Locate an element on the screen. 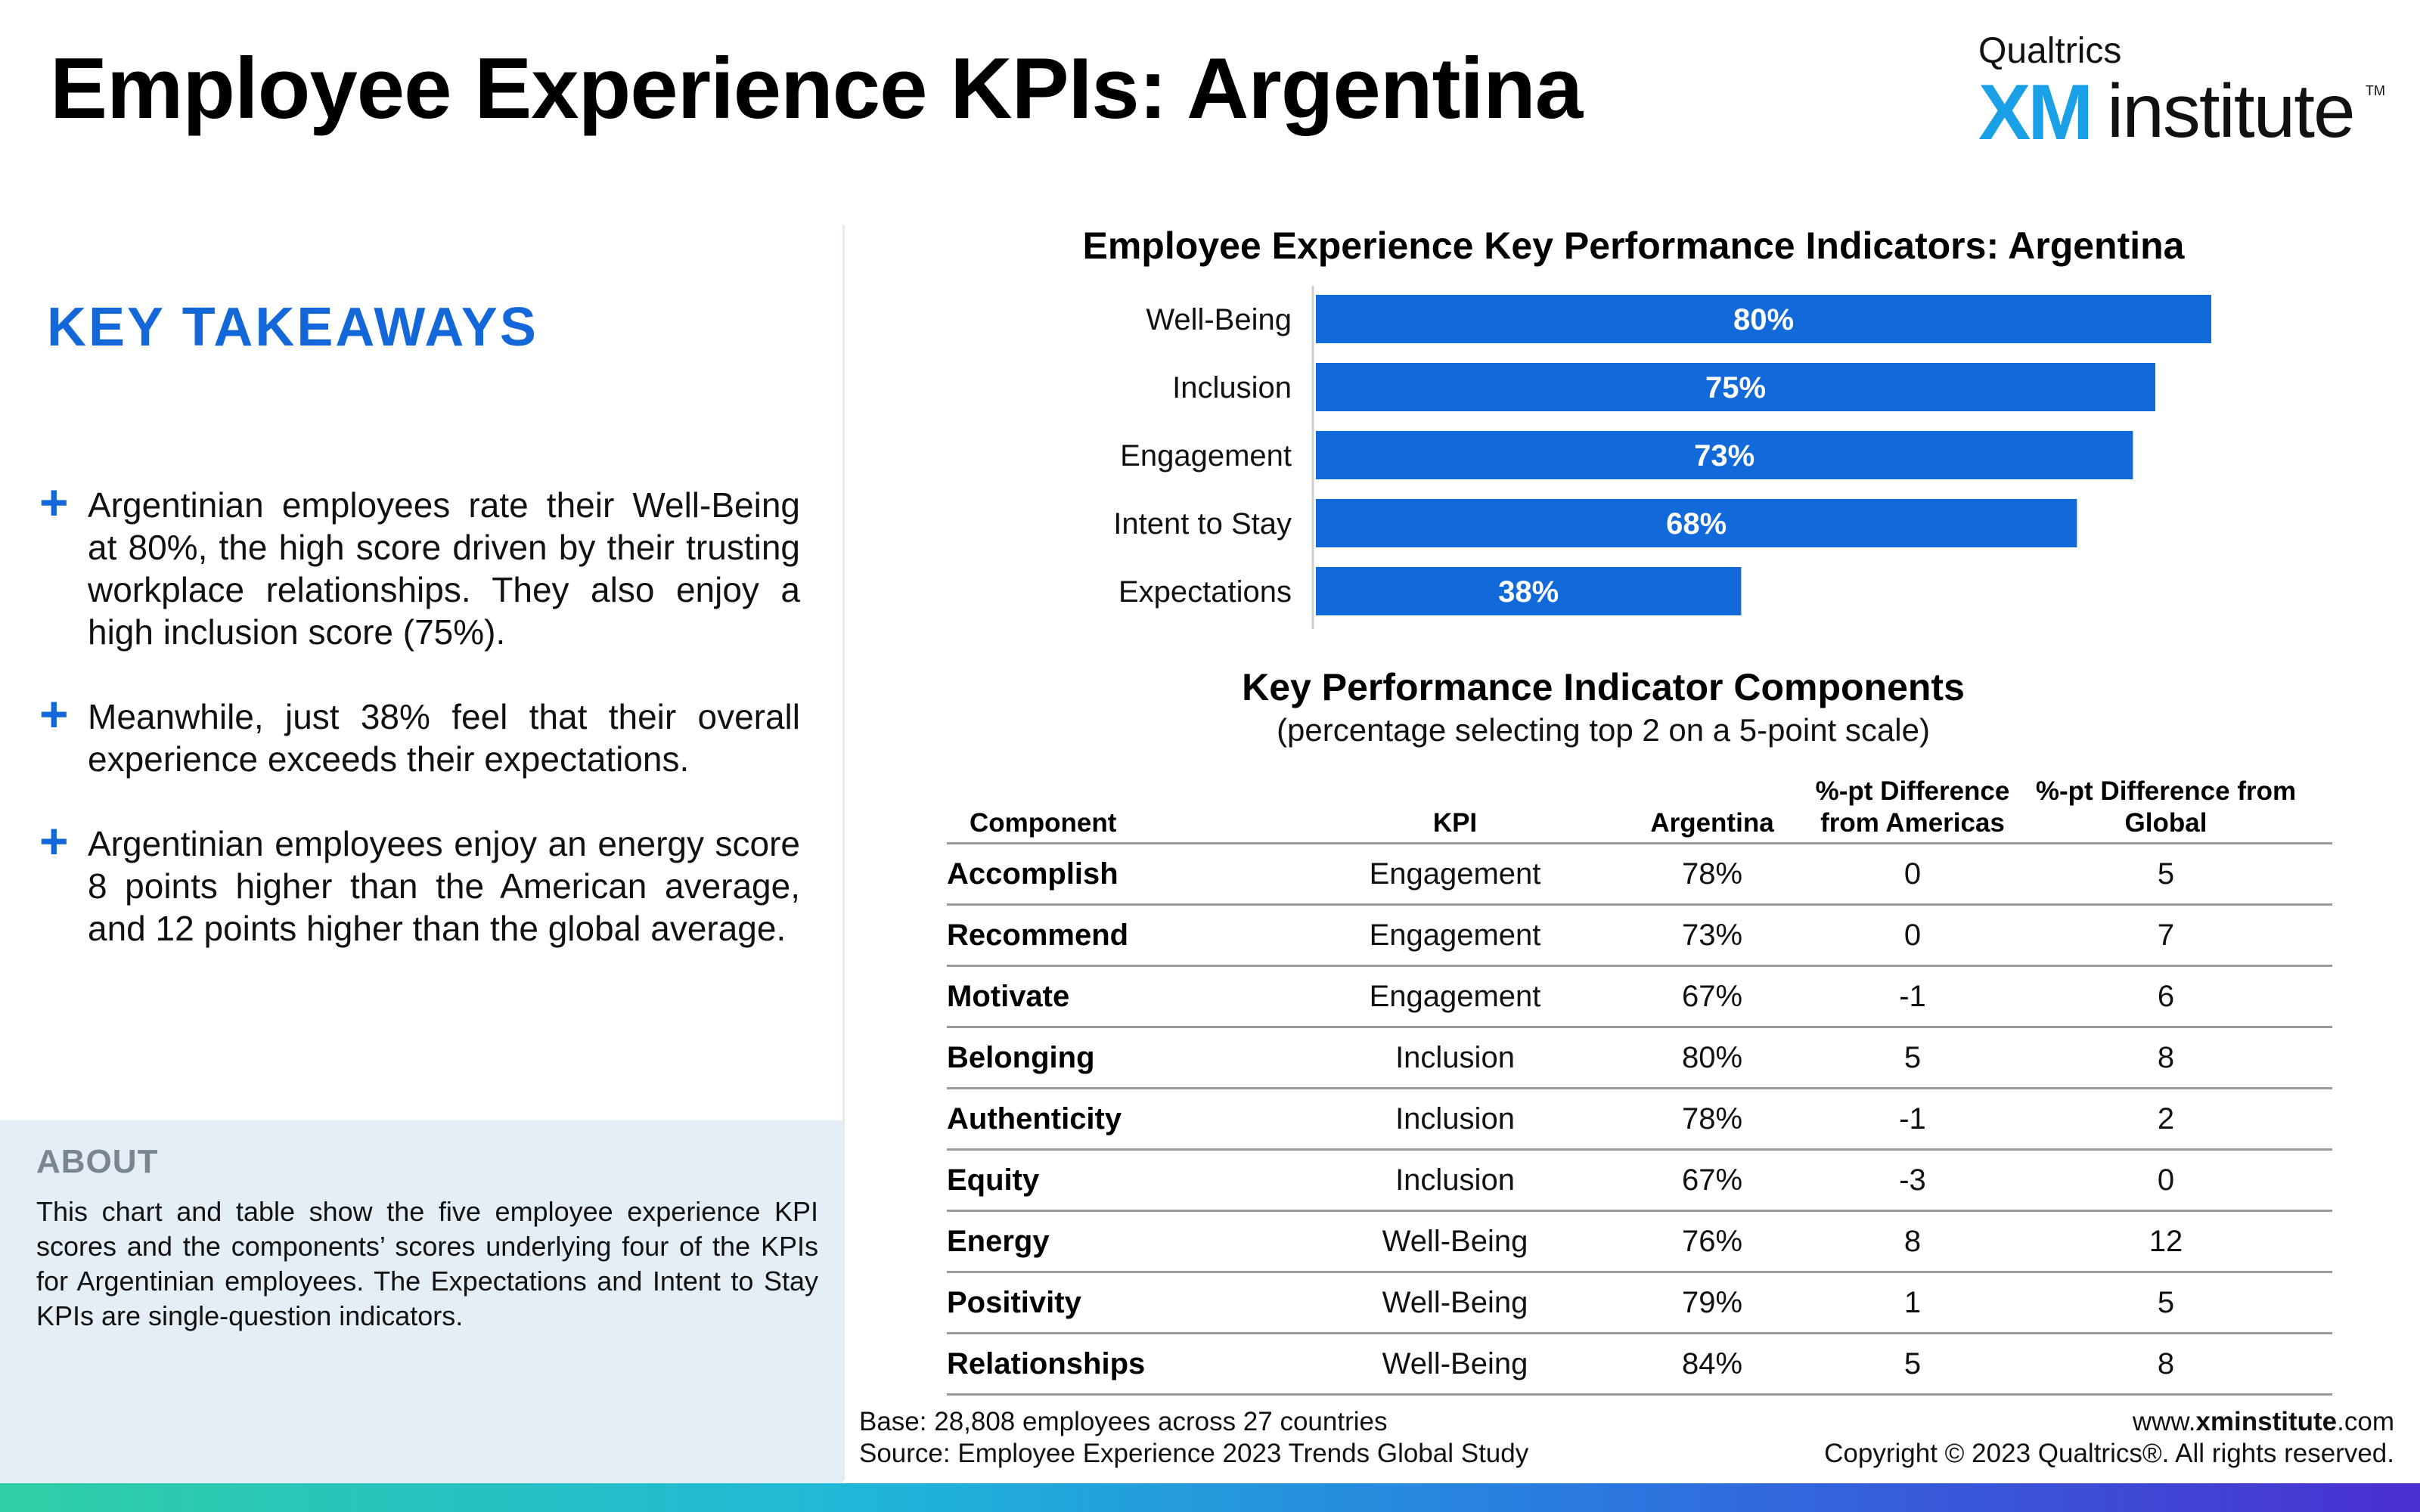  bar-value-label: 75% is located at coordinates (1735, 388).